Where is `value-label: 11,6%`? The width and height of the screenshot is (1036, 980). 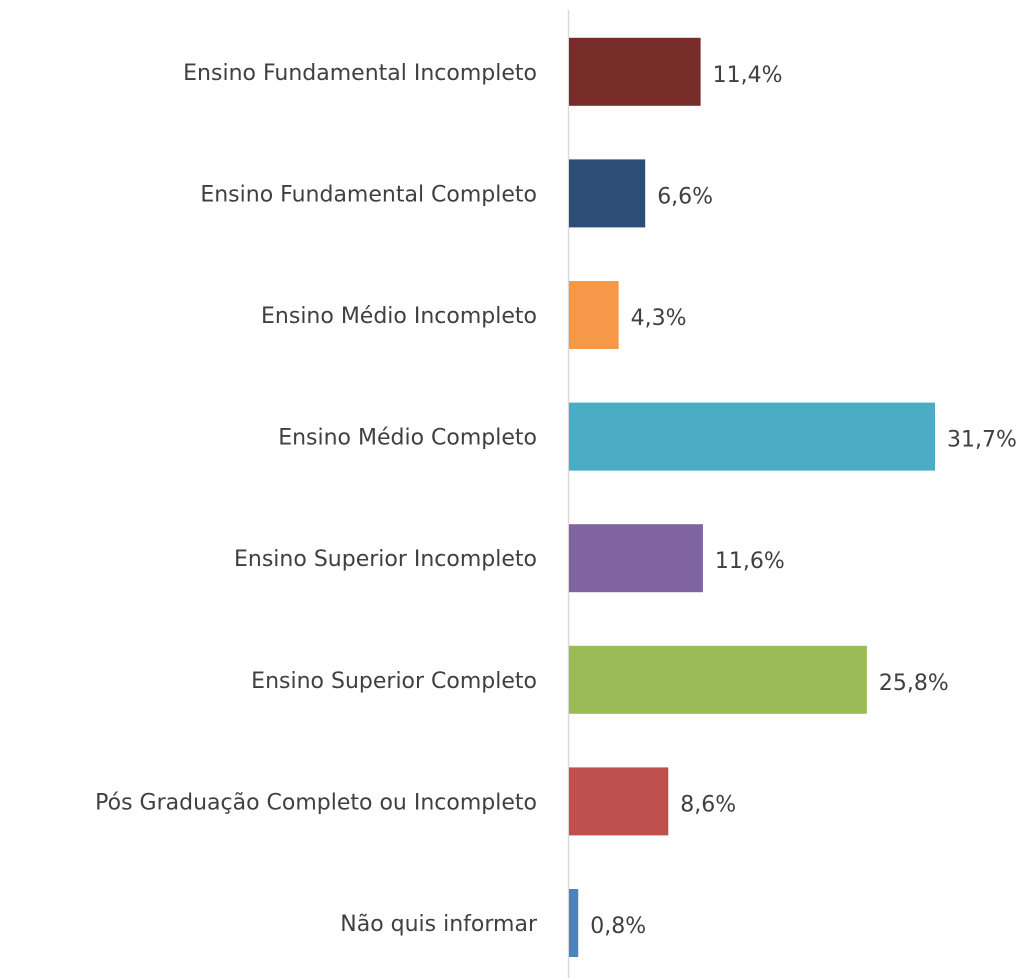
value-label: 11,6% is located at coordinates (750, 561).